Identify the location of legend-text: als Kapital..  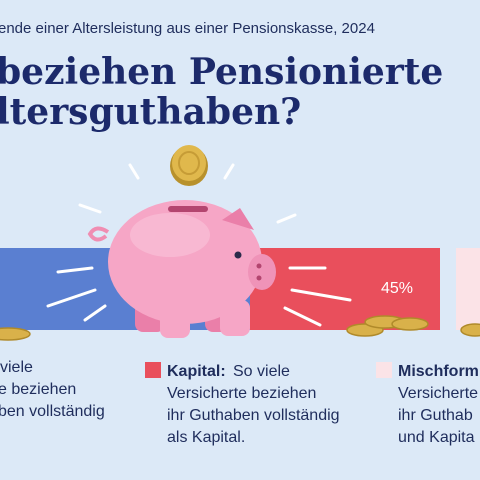
(206, 437).